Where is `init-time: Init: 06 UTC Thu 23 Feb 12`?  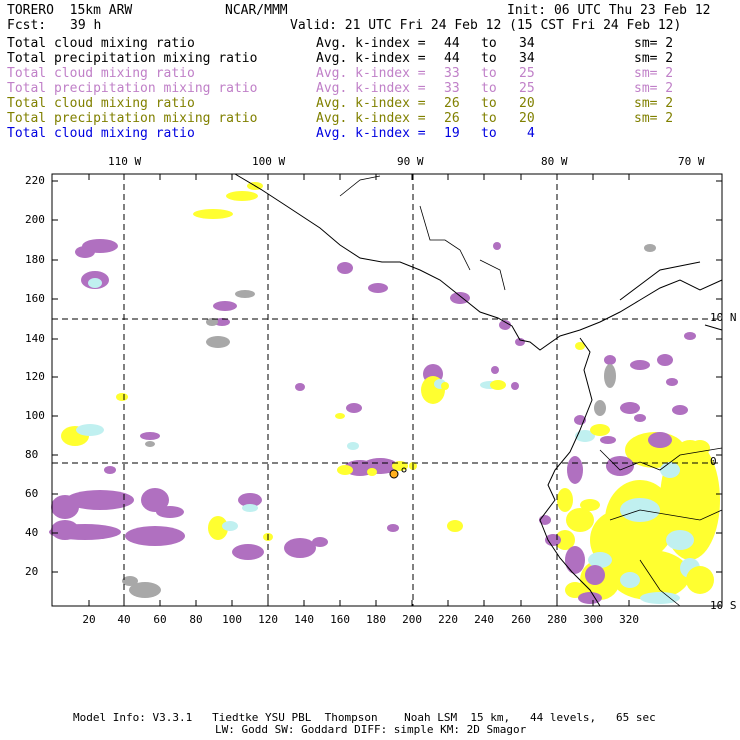
init-time: Init: 06 UTC Thu 23 Feb 12 is located at coordinates (609, 10).